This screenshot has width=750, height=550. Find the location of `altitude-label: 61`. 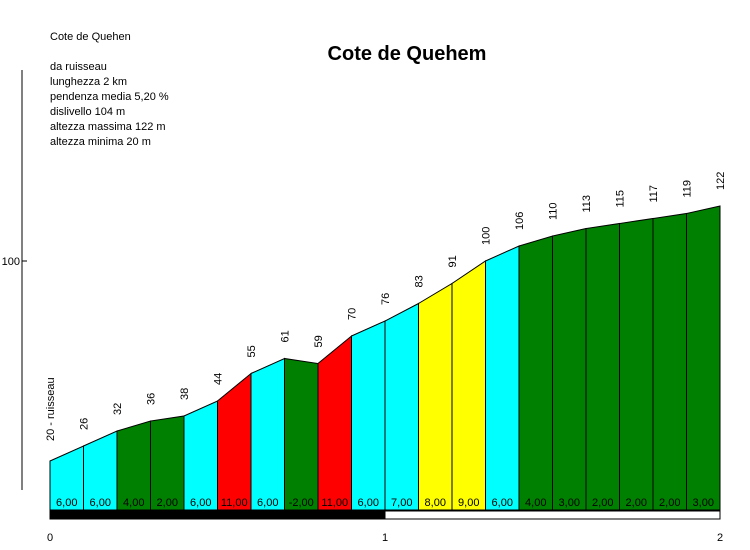

altitude-label: 61 is located at coordinates (286, 336).